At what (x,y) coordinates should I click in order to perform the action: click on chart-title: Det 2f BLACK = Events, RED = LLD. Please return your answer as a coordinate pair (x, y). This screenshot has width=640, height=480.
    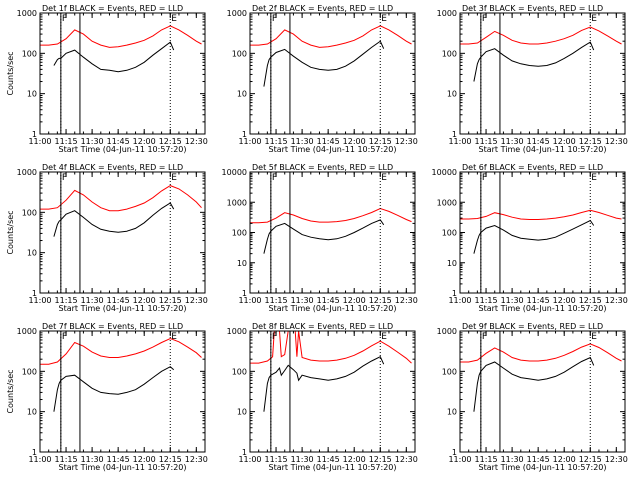
    Looking at the image, I should click on (322, 8).